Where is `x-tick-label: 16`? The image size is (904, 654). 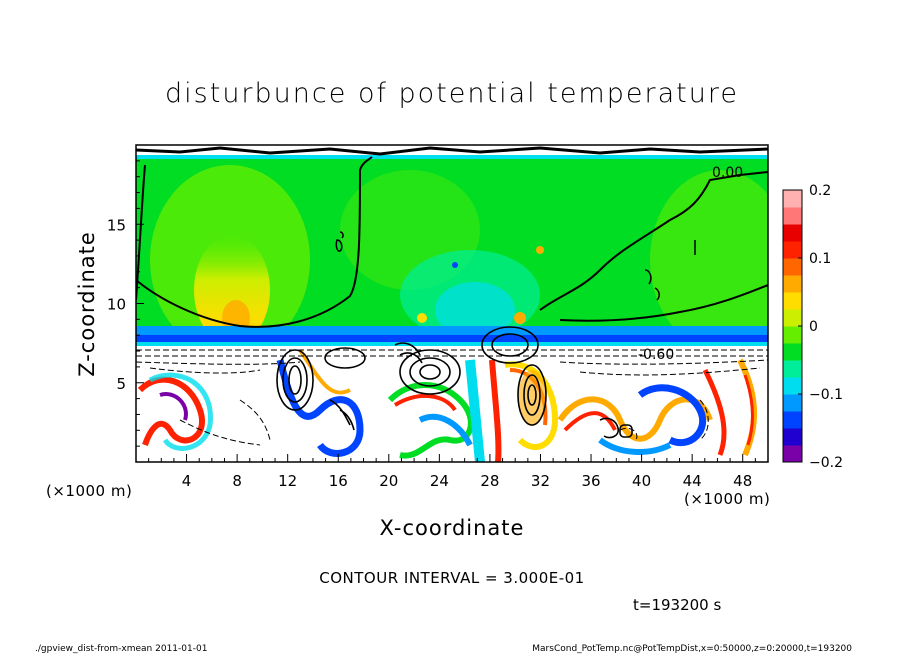
x-tick-label: 16 is located at coordinates (338, 481).